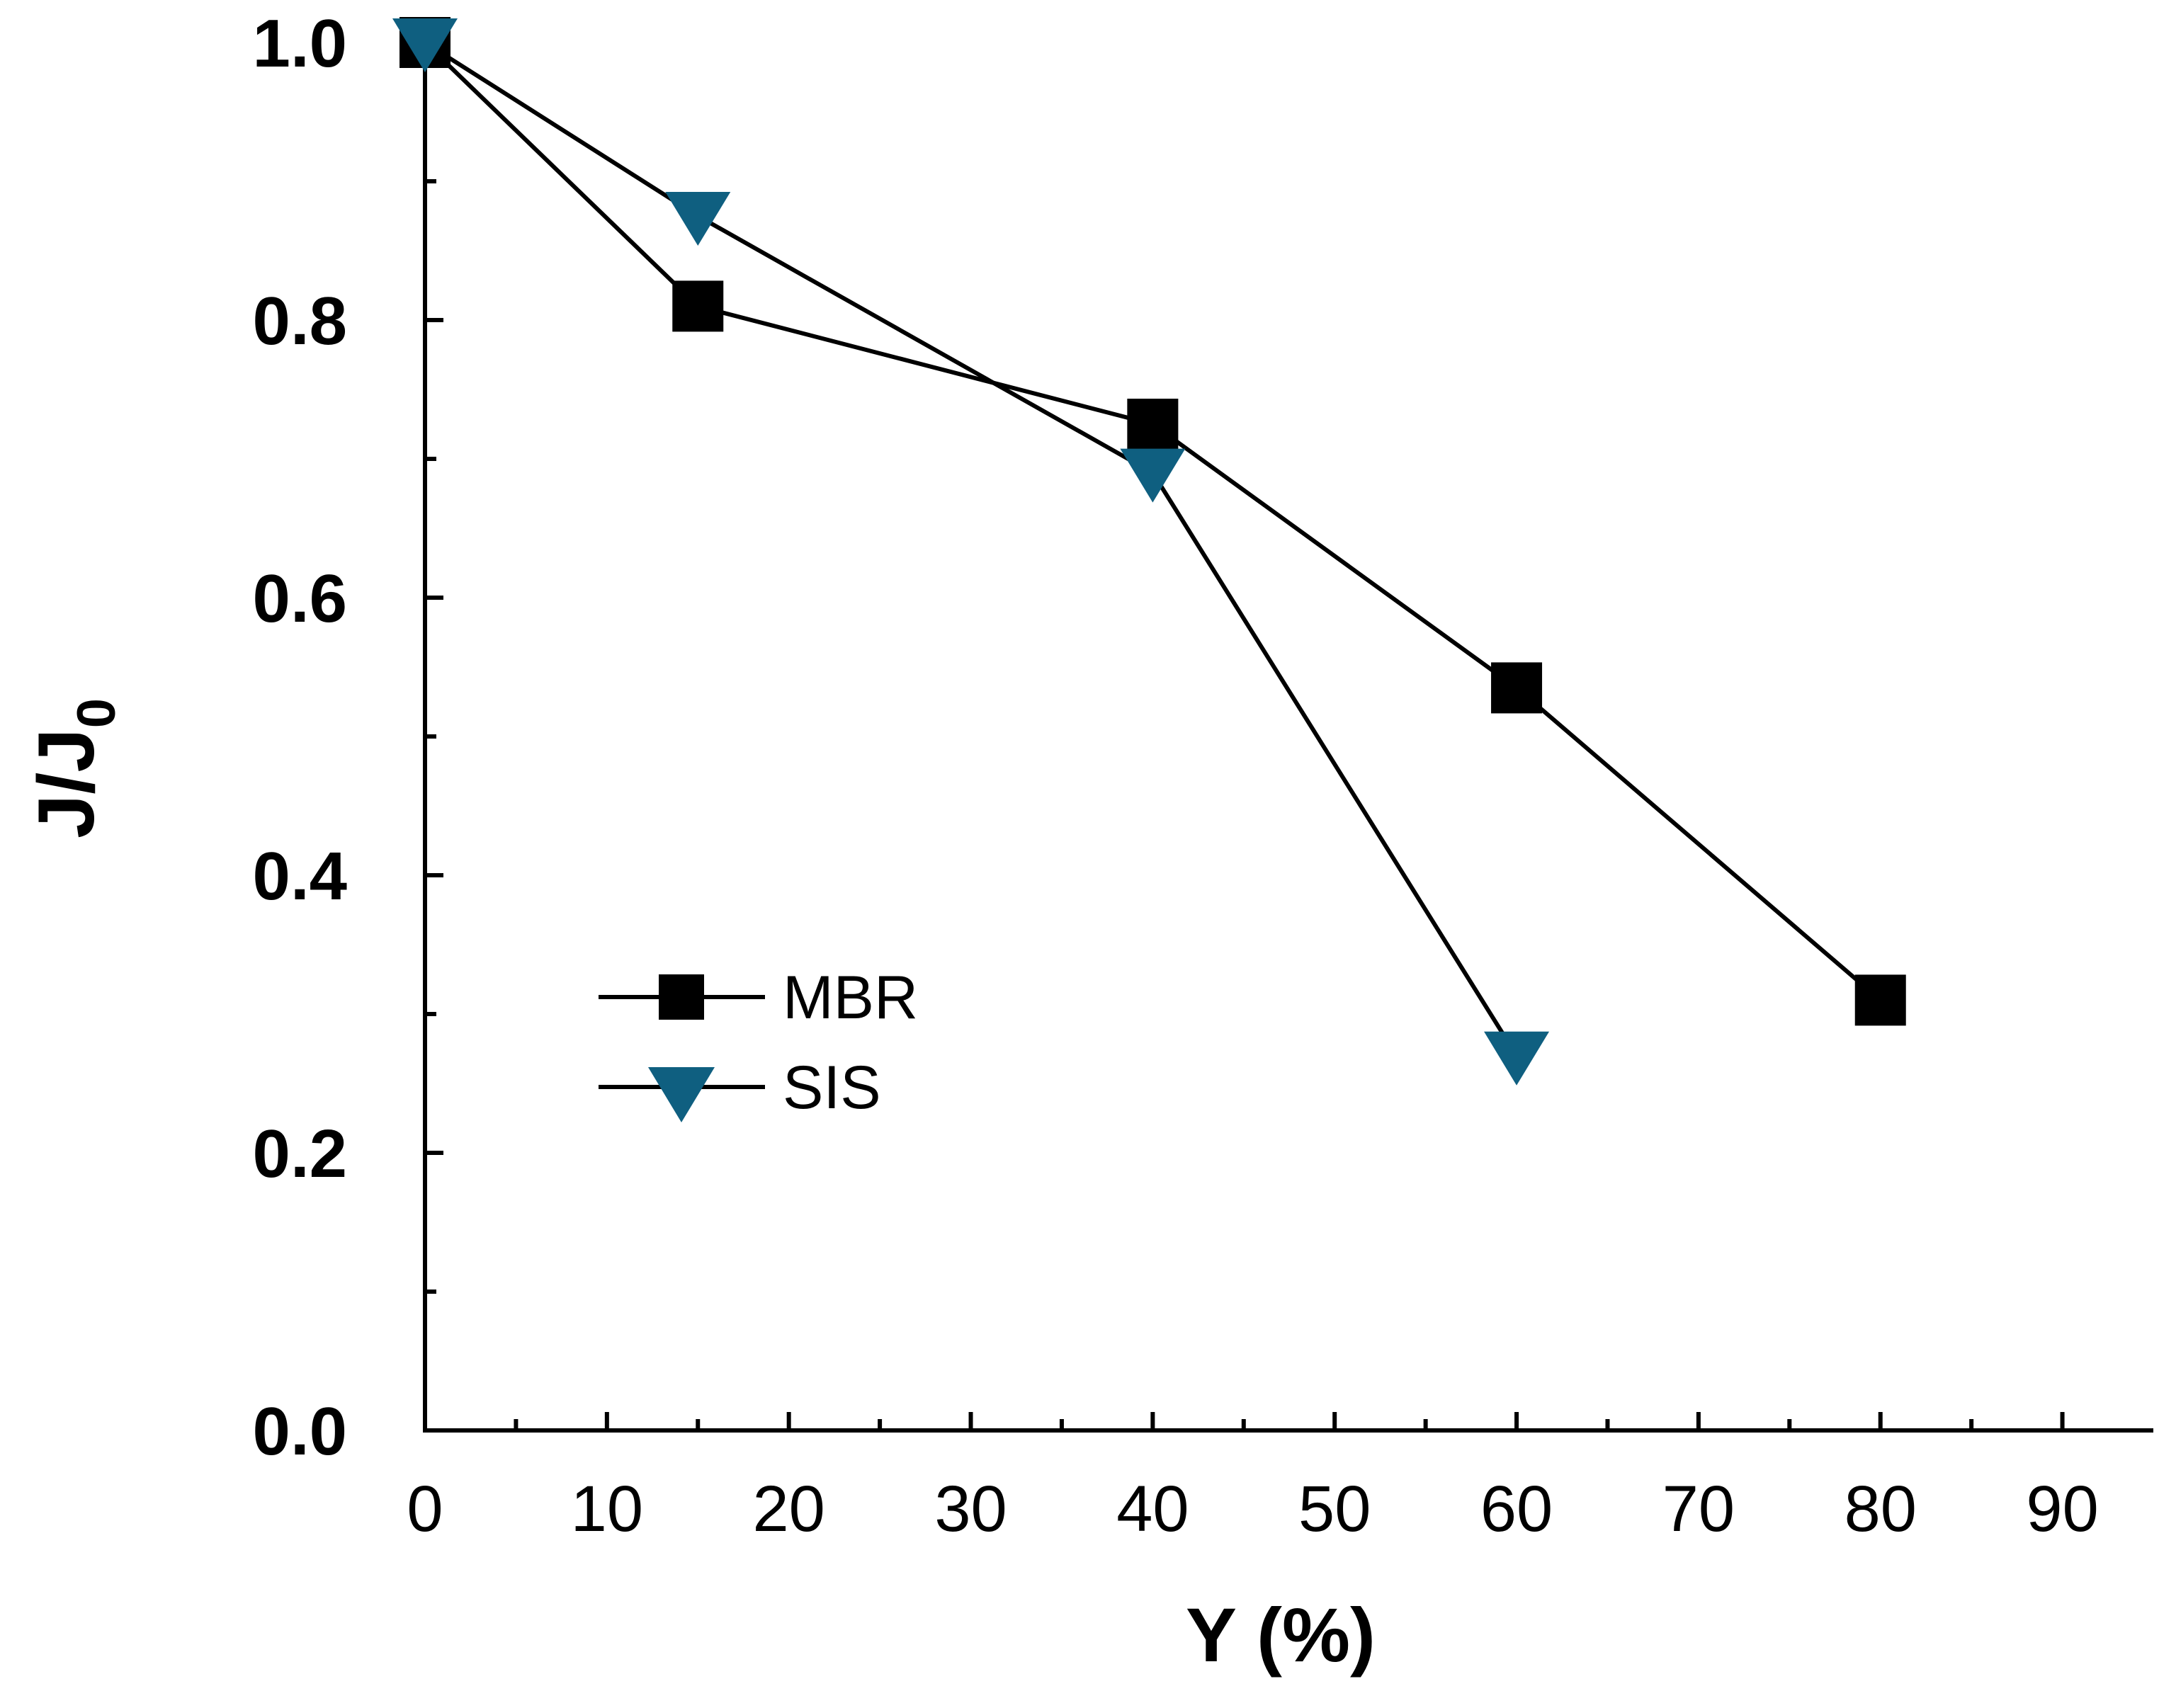  I want to click on legend: MBR SIS, so click(759, 1043).